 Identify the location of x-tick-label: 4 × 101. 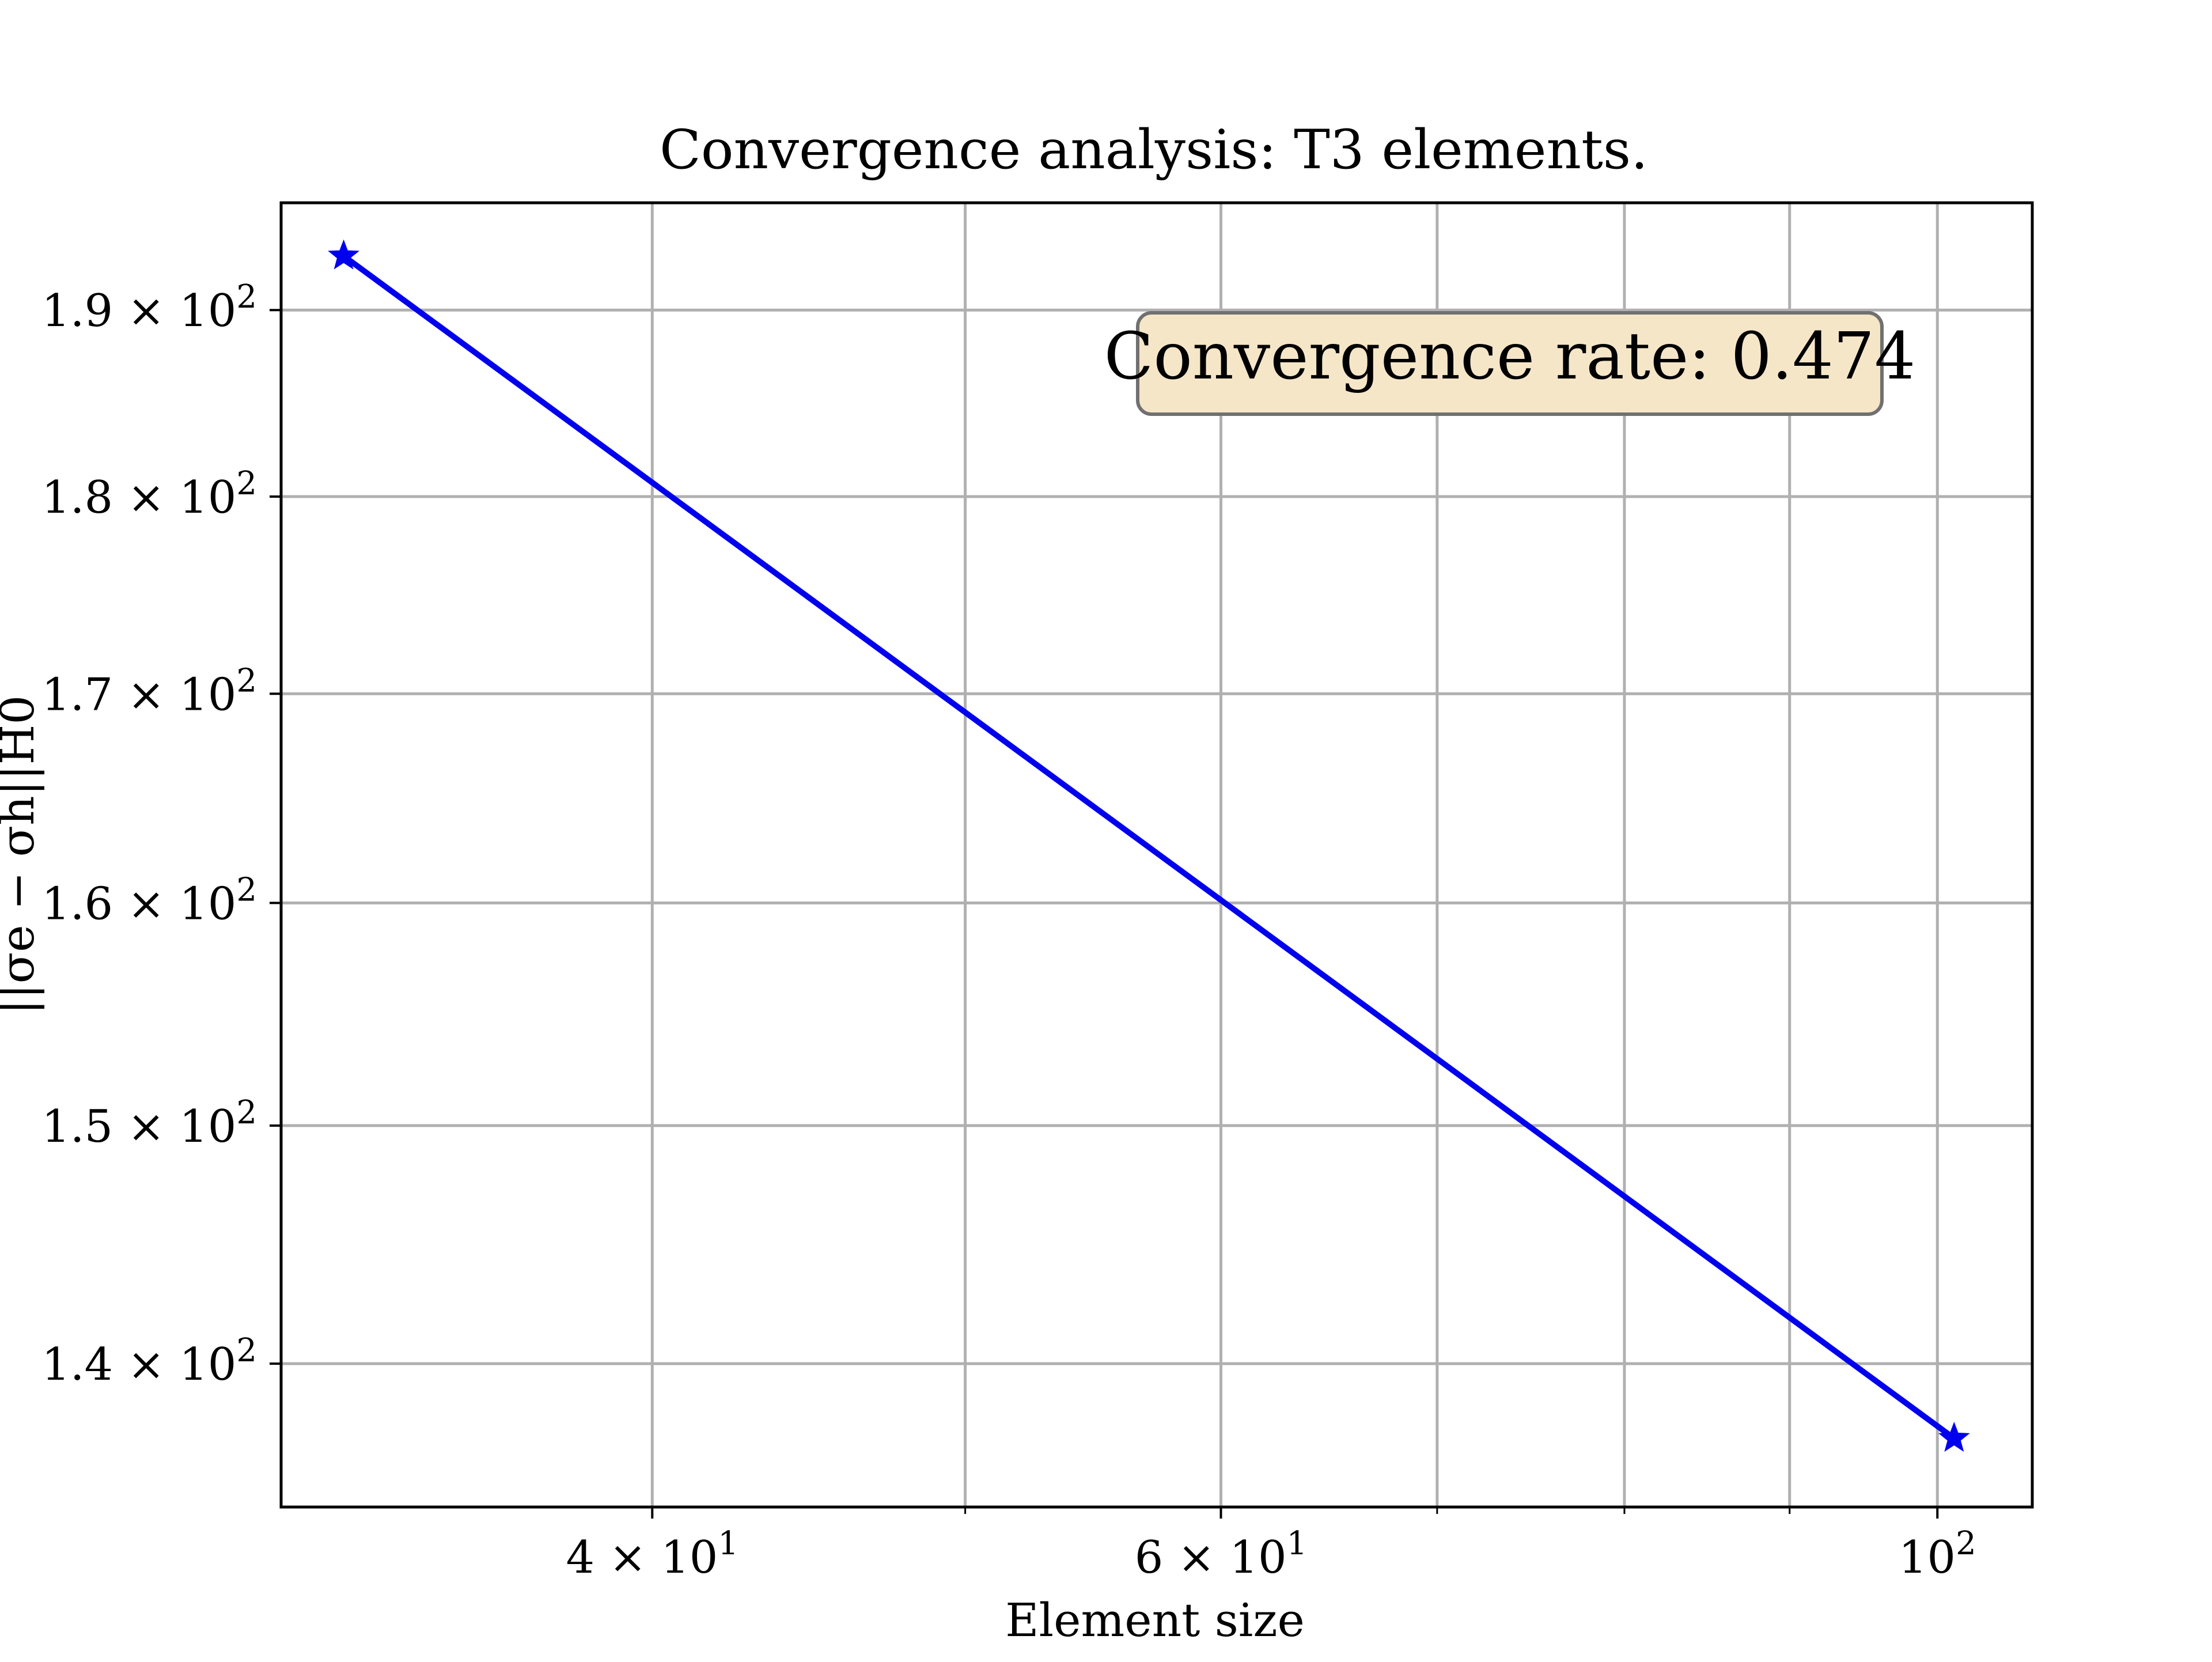
(652, 1554).